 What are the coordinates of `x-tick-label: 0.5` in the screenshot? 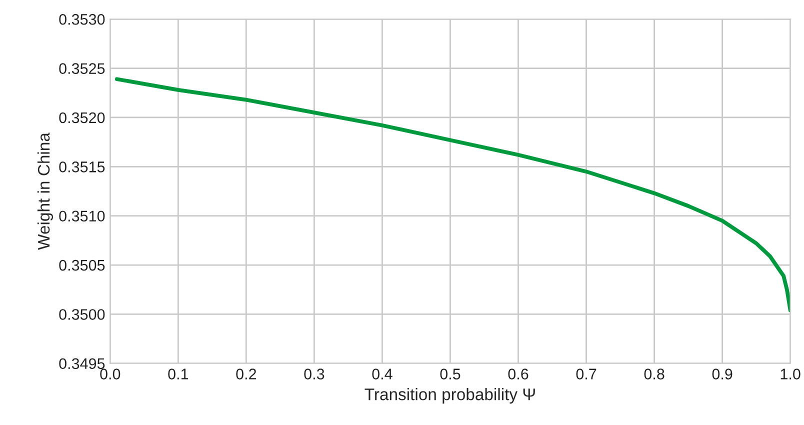 It's located at (450, 374).